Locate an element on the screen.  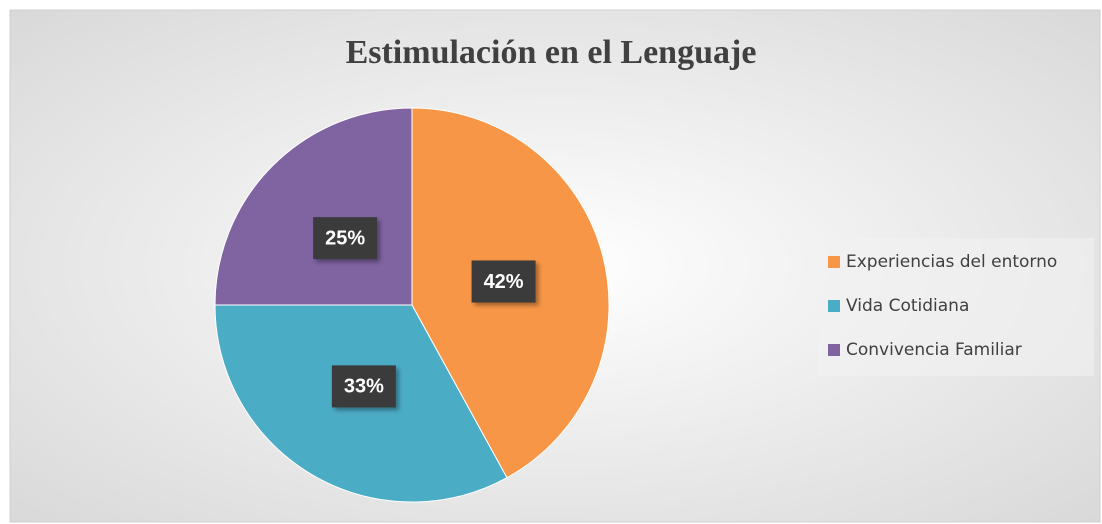
legend-label: Vida Cotidiana is located at coordinates (907, 306).